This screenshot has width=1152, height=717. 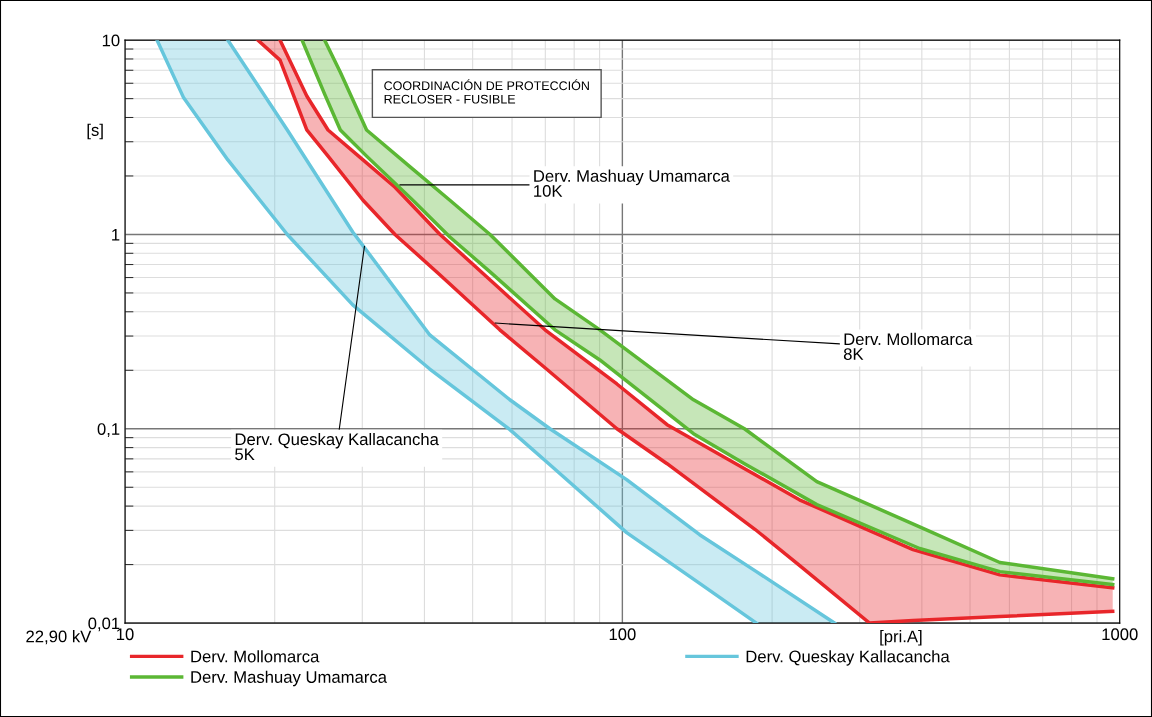 What do you see at coordinates (111, 40) in the screenshot?
I see `y-tick-label: 10` at bounding box center [111, 40].